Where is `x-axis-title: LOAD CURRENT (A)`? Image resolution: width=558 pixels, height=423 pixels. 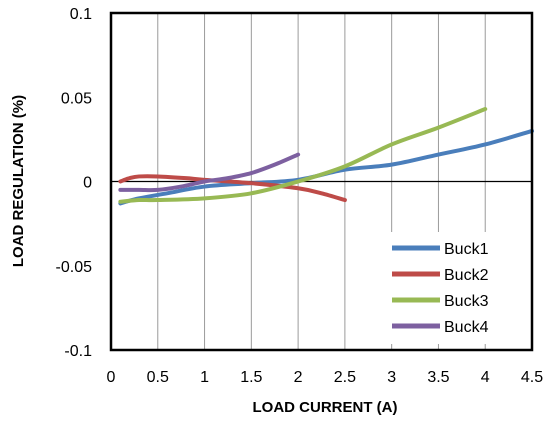 x-axis-title: LOAD CURRENT (A) is located at coordinates (325, 407).